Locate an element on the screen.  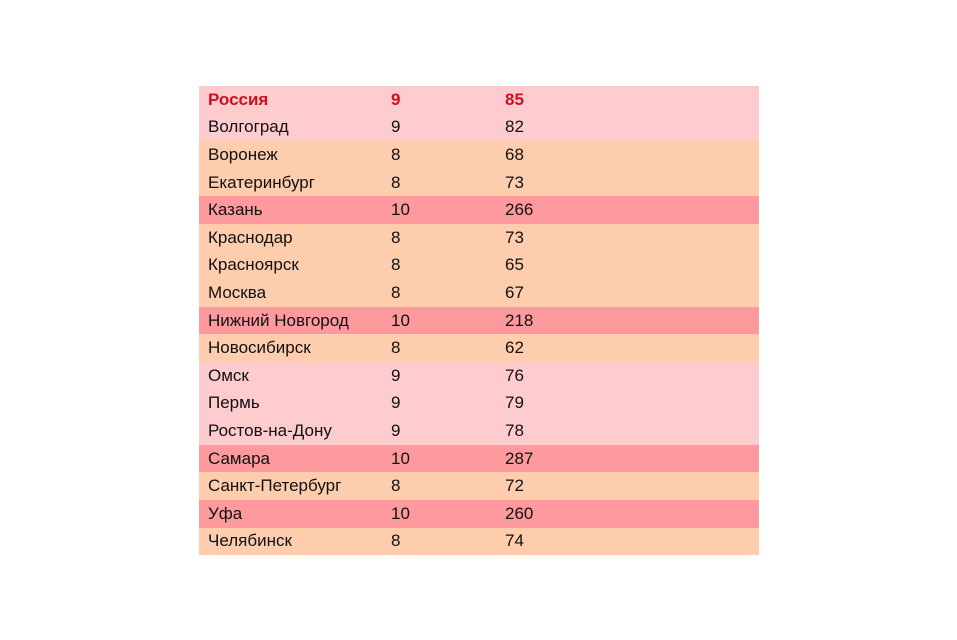
value-b-cell: 82 is located at coordinates (514, 127).